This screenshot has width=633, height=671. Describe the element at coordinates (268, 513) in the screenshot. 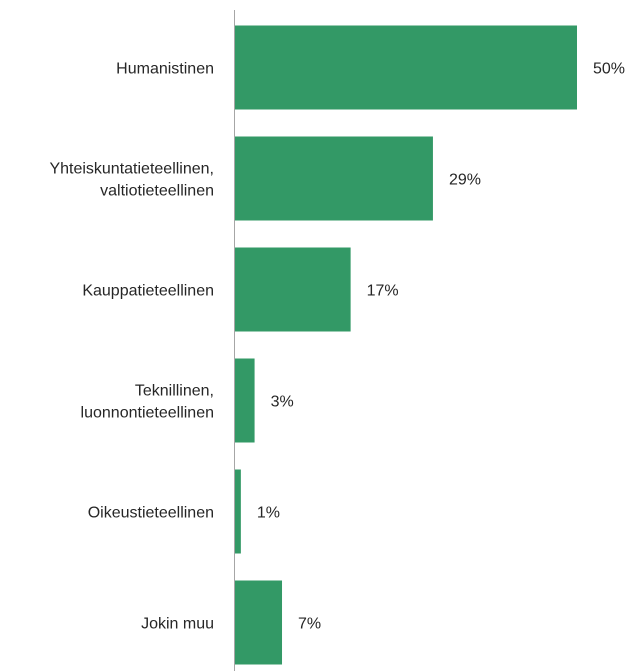

I see `data-label: 1%` at that location.